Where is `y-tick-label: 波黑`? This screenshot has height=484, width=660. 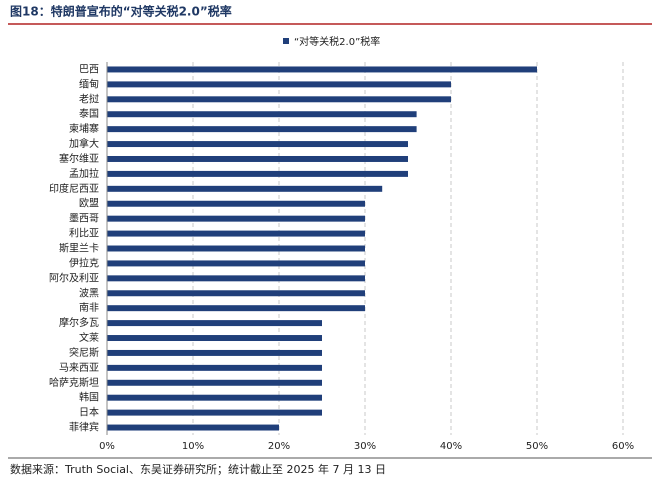 y-tick-label: 波黑 is located at coordinates (89, 292).